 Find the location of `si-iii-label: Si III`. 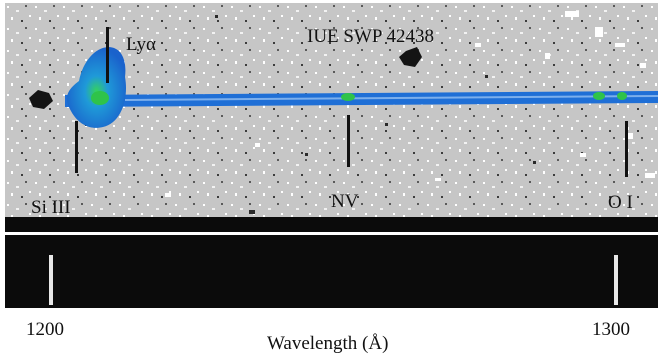

si-iii-label: Si III is located at coordinates (51, 207).